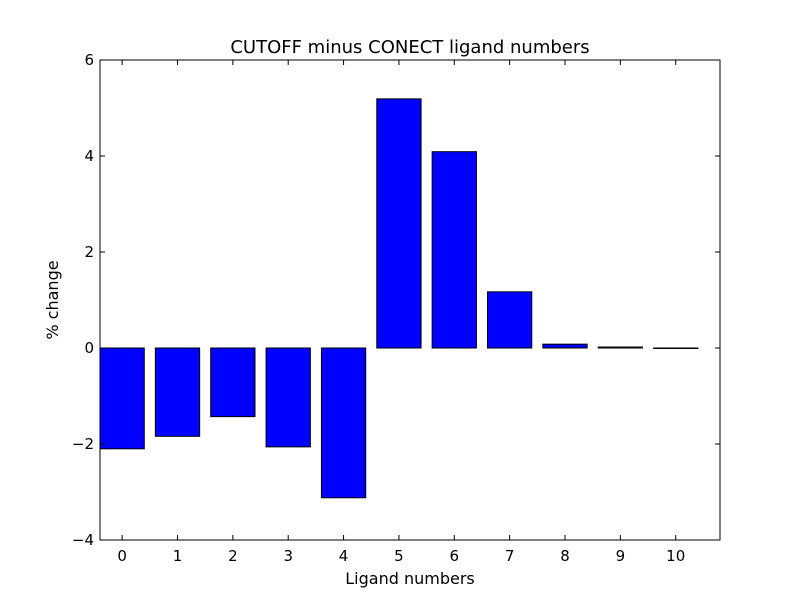 This screenshot has height=600, width=800. I want to click on x-tick-label: 5, so click(399, 556).